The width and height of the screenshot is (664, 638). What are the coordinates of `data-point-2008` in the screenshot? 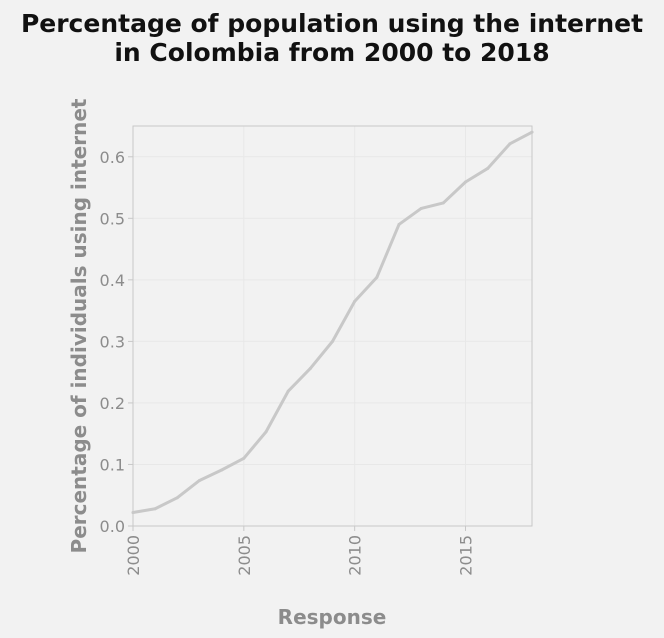 It's located at (310, 368).